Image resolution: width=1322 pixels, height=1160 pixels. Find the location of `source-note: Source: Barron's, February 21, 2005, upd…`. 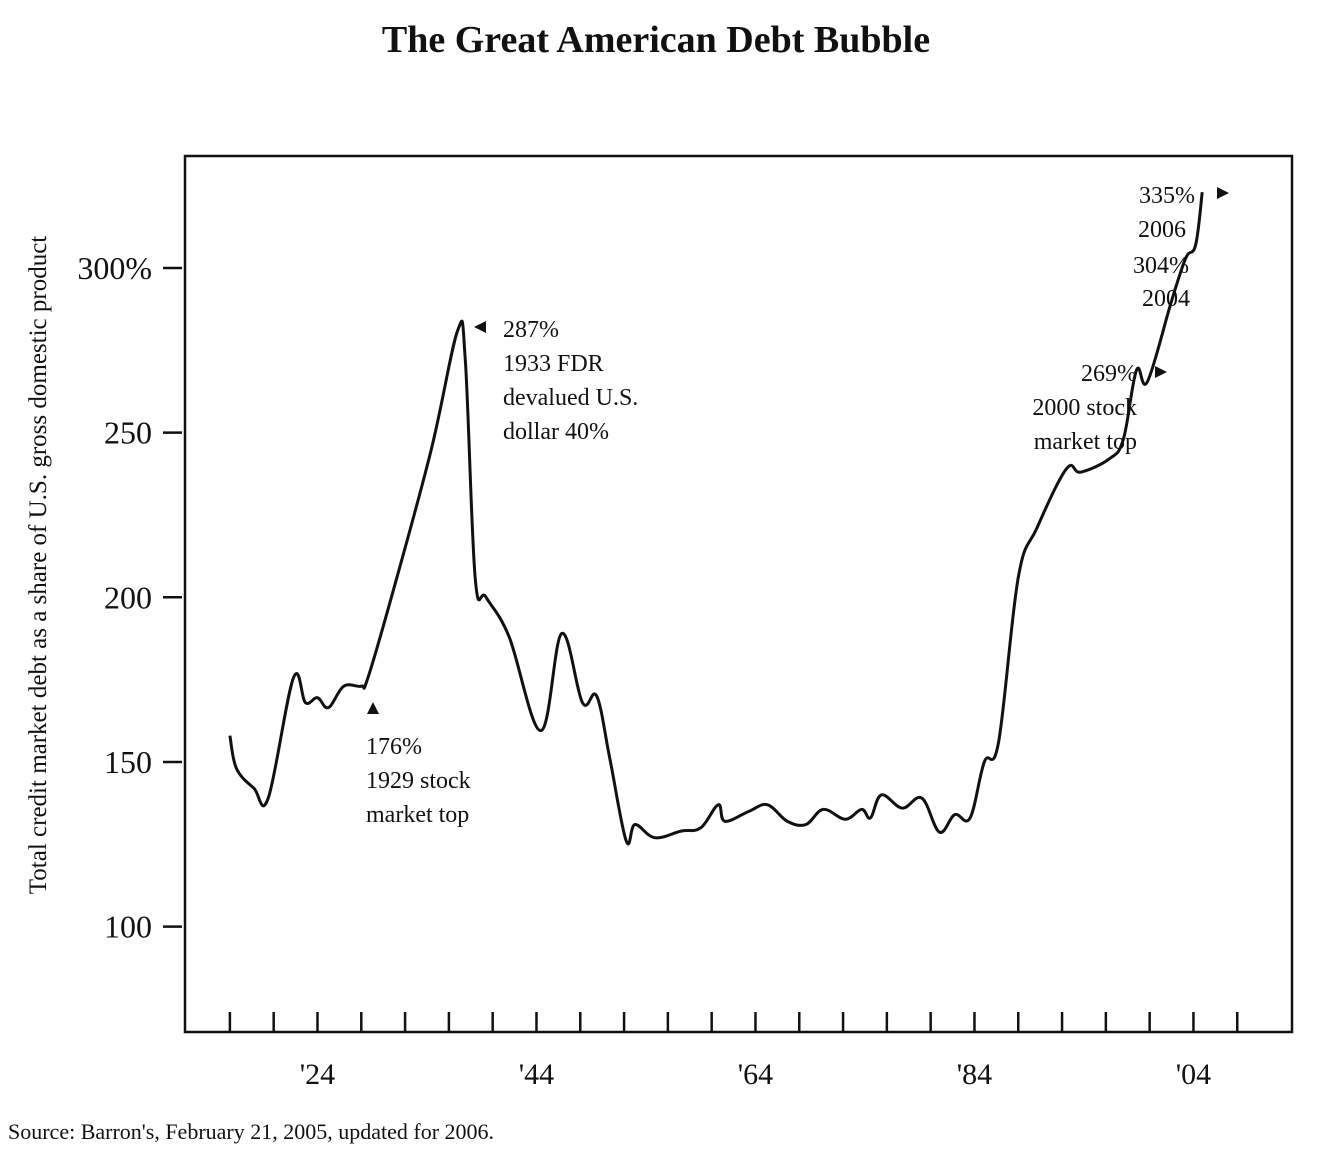

source-note: Source: Barron's, February 21, 2005, upd… is located at coordinates (251, 1131).